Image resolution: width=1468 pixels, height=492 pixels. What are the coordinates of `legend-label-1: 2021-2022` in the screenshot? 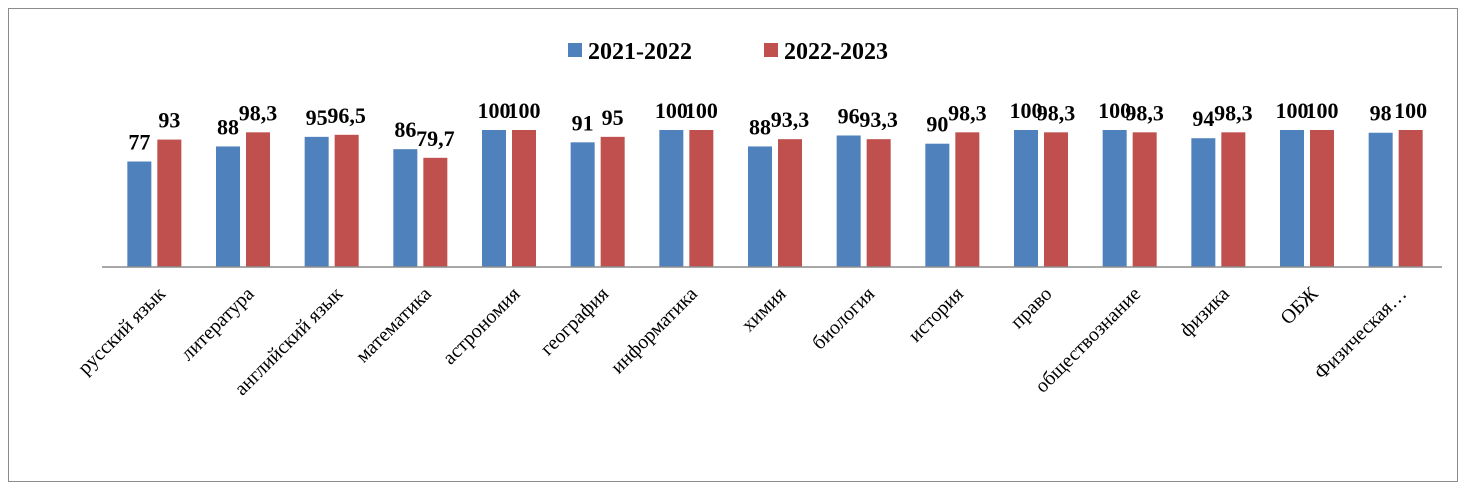 It's located at (640, 52).